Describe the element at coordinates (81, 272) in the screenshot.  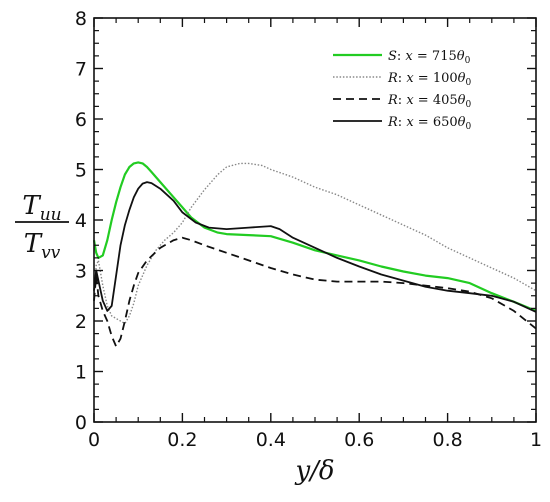
I see `y-tick-label: 3` at that location.